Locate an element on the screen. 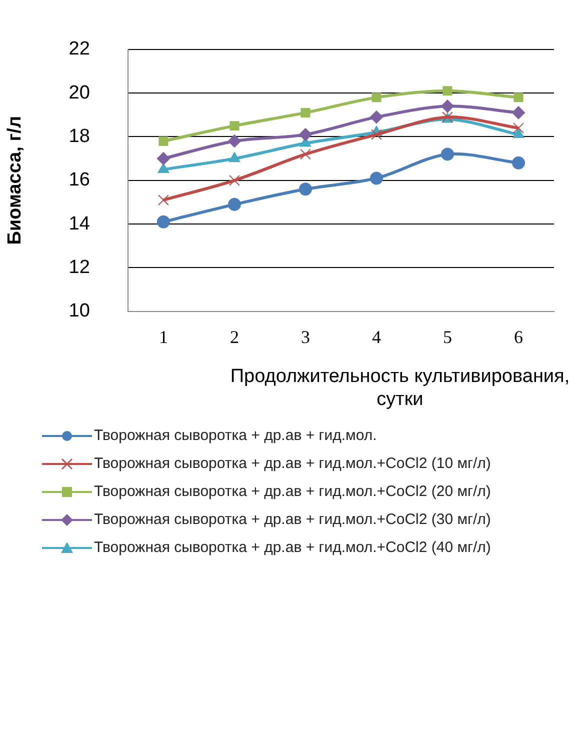 The image size is (588, 731). x-axis-title: Продолжительность культивирования, сутки is located at coordinates (400, 388).